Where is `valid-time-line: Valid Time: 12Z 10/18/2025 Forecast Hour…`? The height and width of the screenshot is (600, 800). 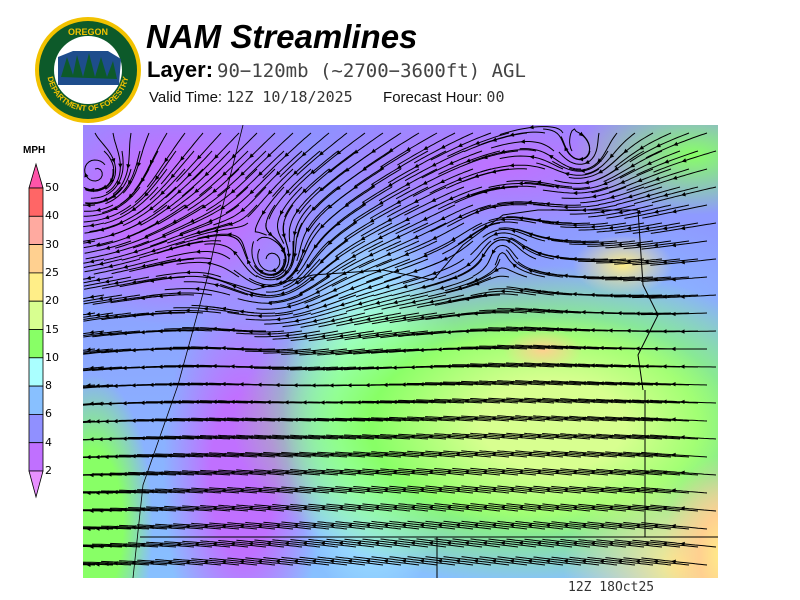
valid-time-line: Valid Time: 12Z 10/18/2025 Forecast Hour… is located at coordinates (326, 97).